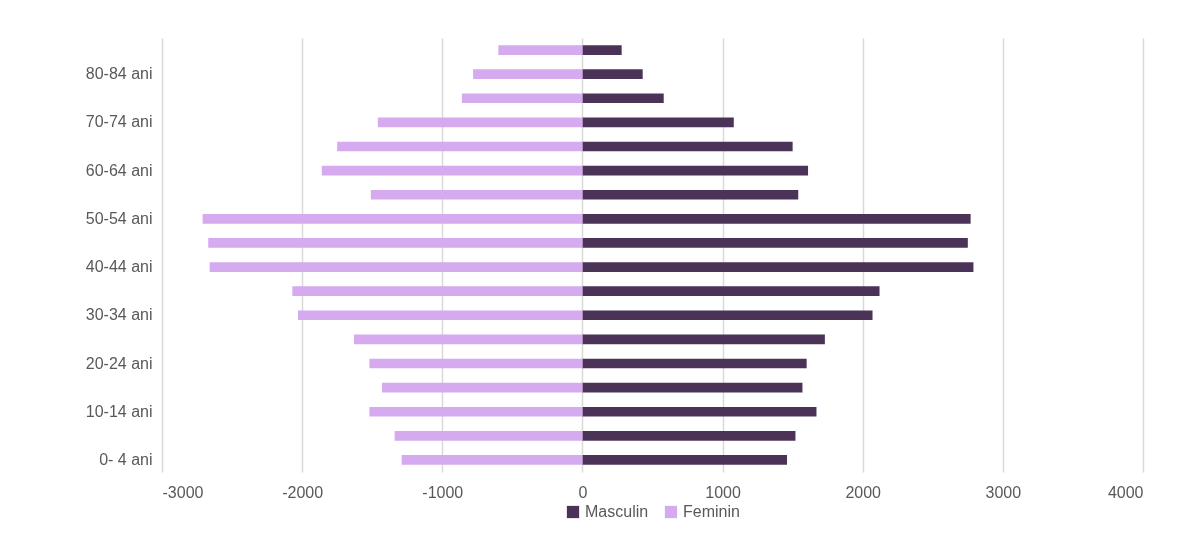 This screenshot has width=1198, height=550. Describe the element at coordinates (119, 74) in the screenshot. I see `y-tick-label: 80-84 ani` at that location.